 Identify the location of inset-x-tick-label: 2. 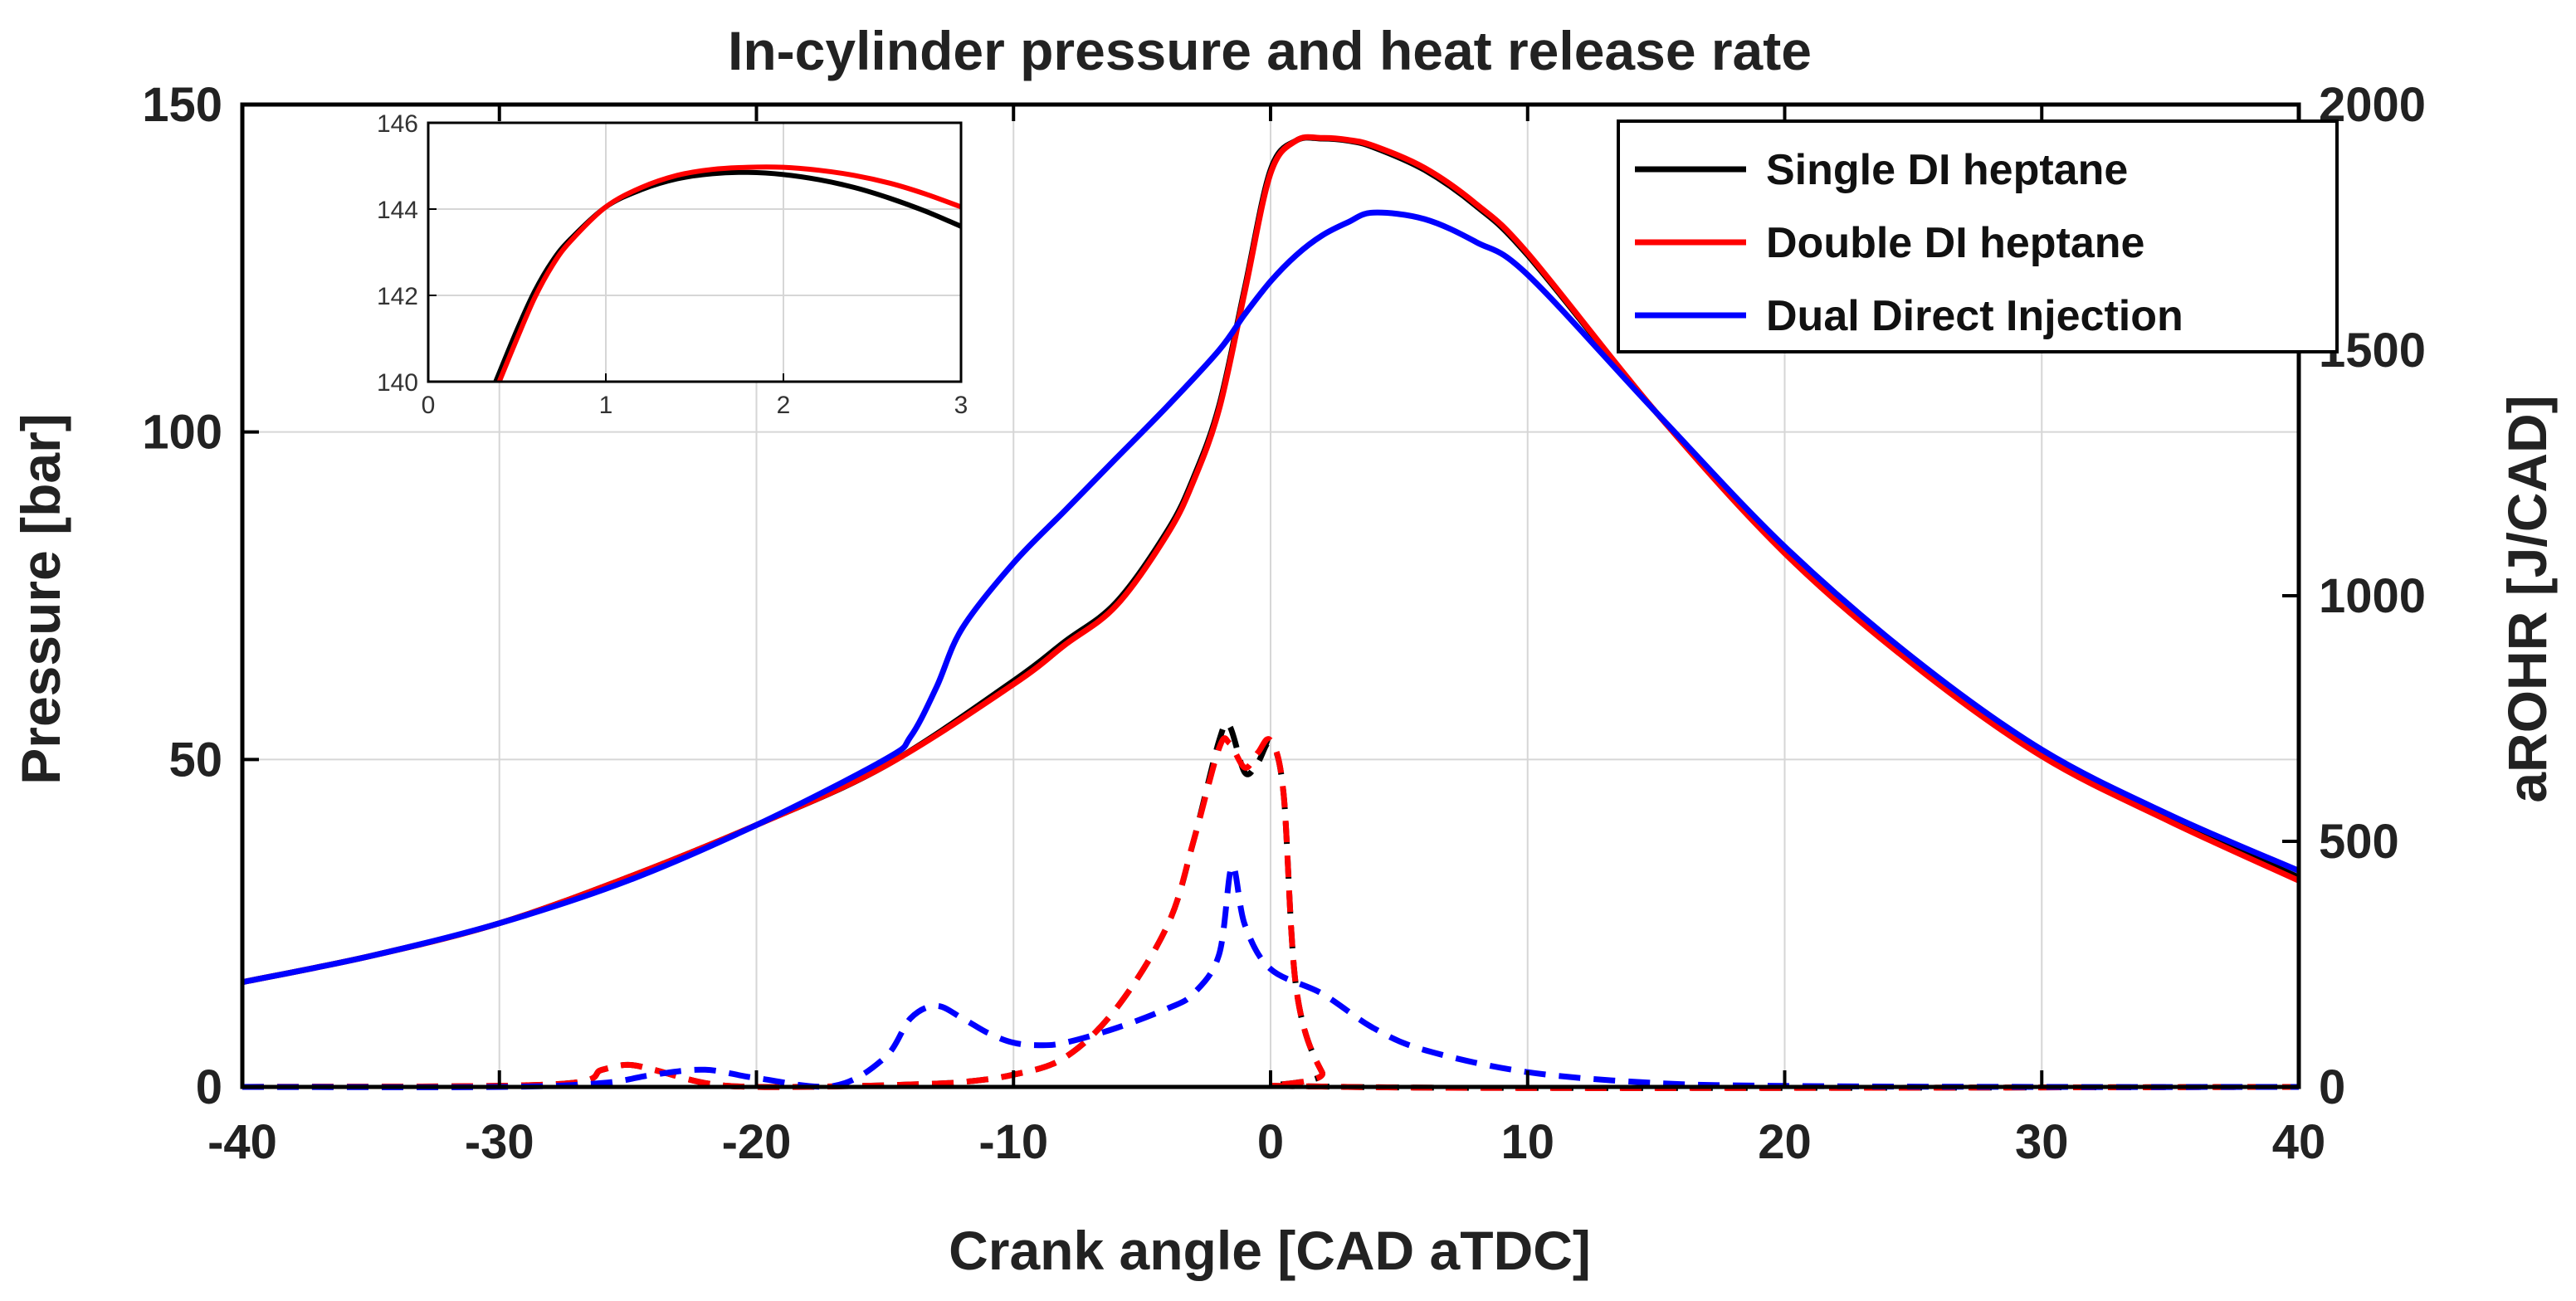
(784, 405).